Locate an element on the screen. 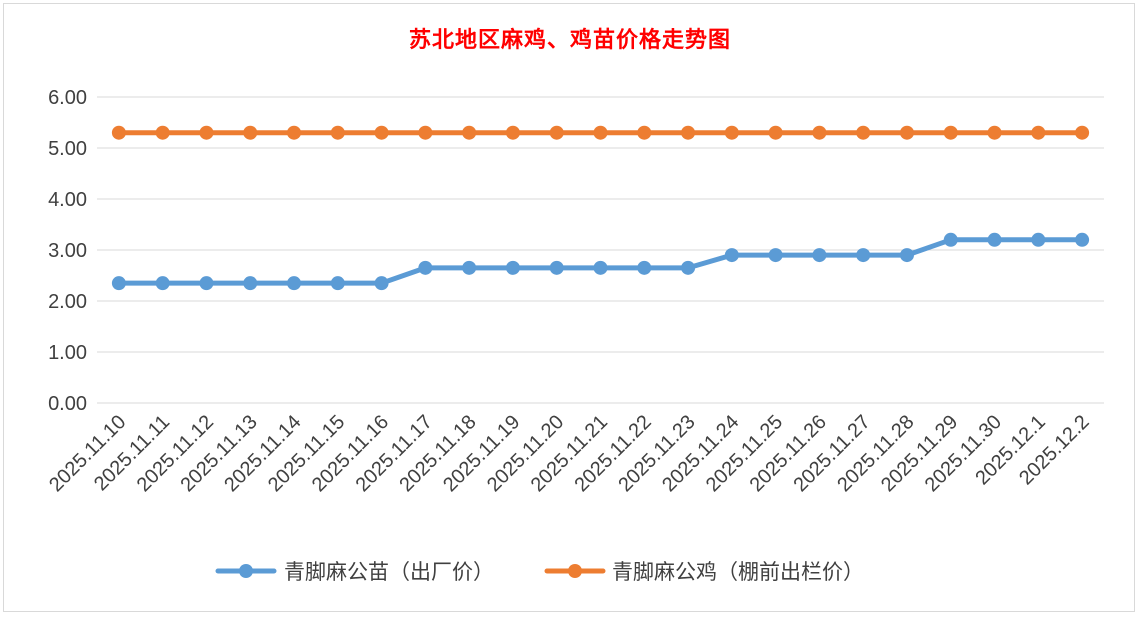 The width and height of the screenshot is (1140, 617). y-tick-label: 0.00 is located at coordinates (67, 404).